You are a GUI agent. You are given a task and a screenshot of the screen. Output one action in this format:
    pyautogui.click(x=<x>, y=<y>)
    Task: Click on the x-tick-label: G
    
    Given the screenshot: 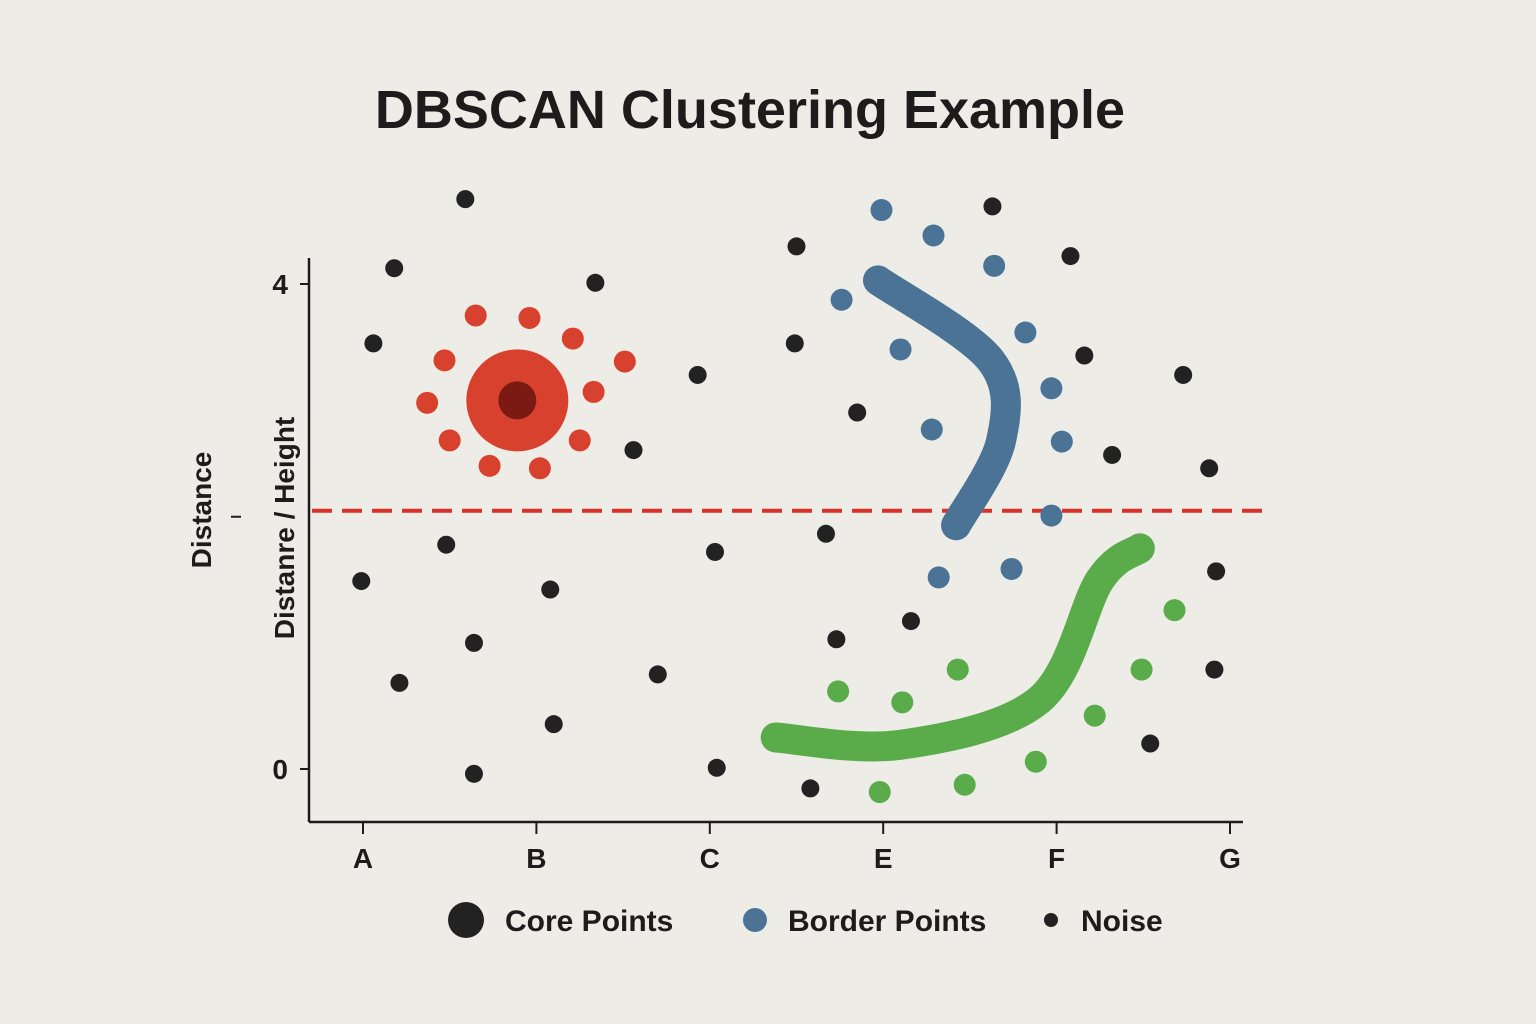 What is the action you would take?
    pyautogui.click(x=1230, y=858)
    